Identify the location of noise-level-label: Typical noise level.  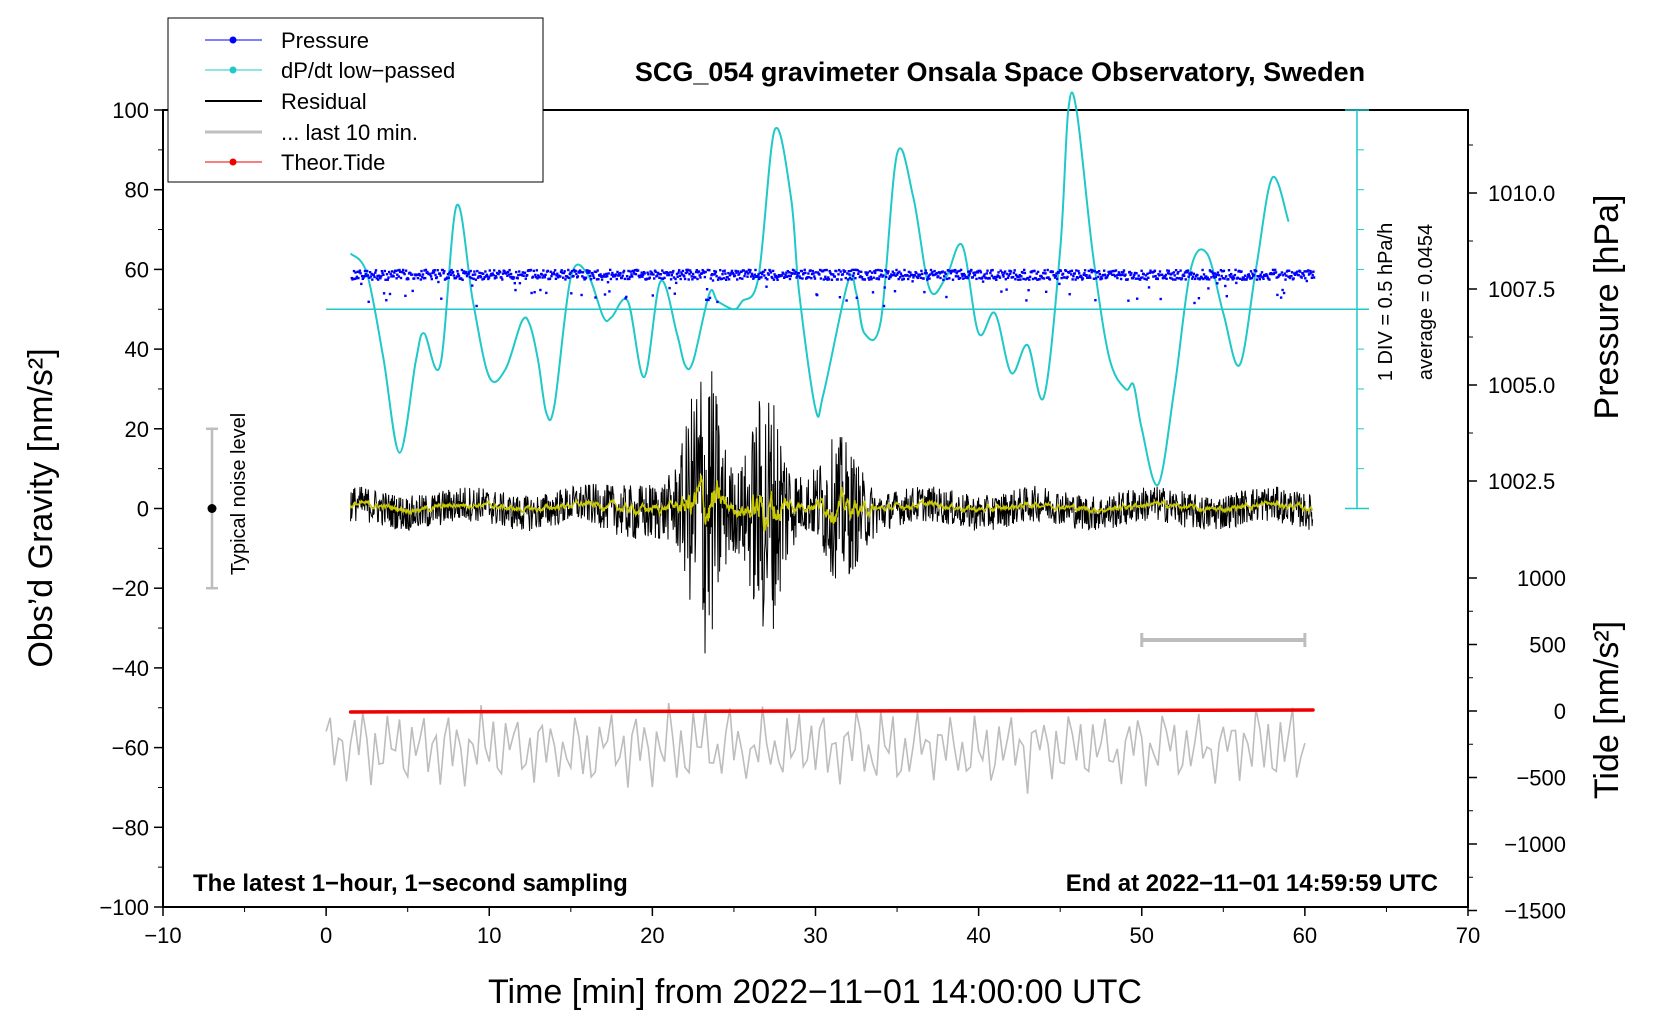
(239, 494).